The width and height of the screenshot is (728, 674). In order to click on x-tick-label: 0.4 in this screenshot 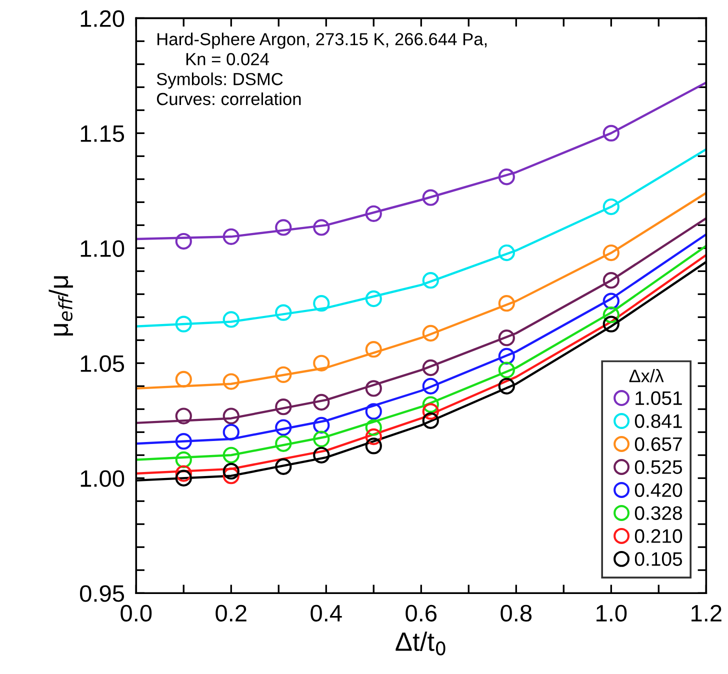, I will do `click(326, 613)`.